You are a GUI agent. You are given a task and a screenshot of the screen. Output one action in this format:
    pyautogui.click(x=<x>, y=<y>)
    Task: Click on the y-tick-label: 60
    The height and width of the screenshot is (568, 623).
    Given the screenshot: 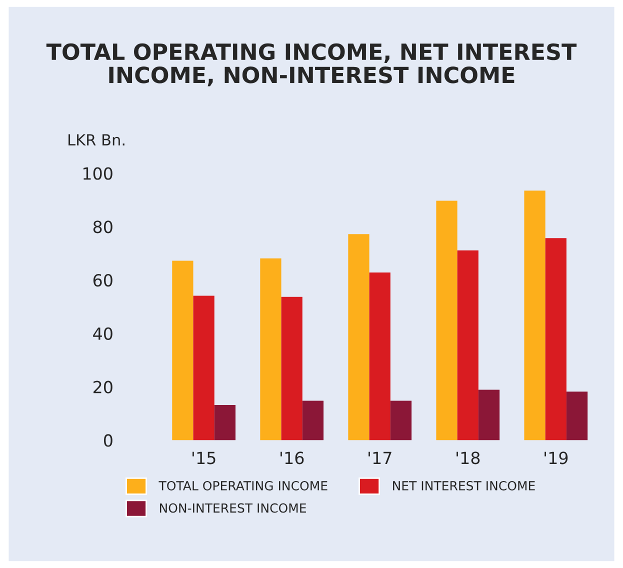 What is the action you would take?
    pyautogui.click(x=102, y=280)
    